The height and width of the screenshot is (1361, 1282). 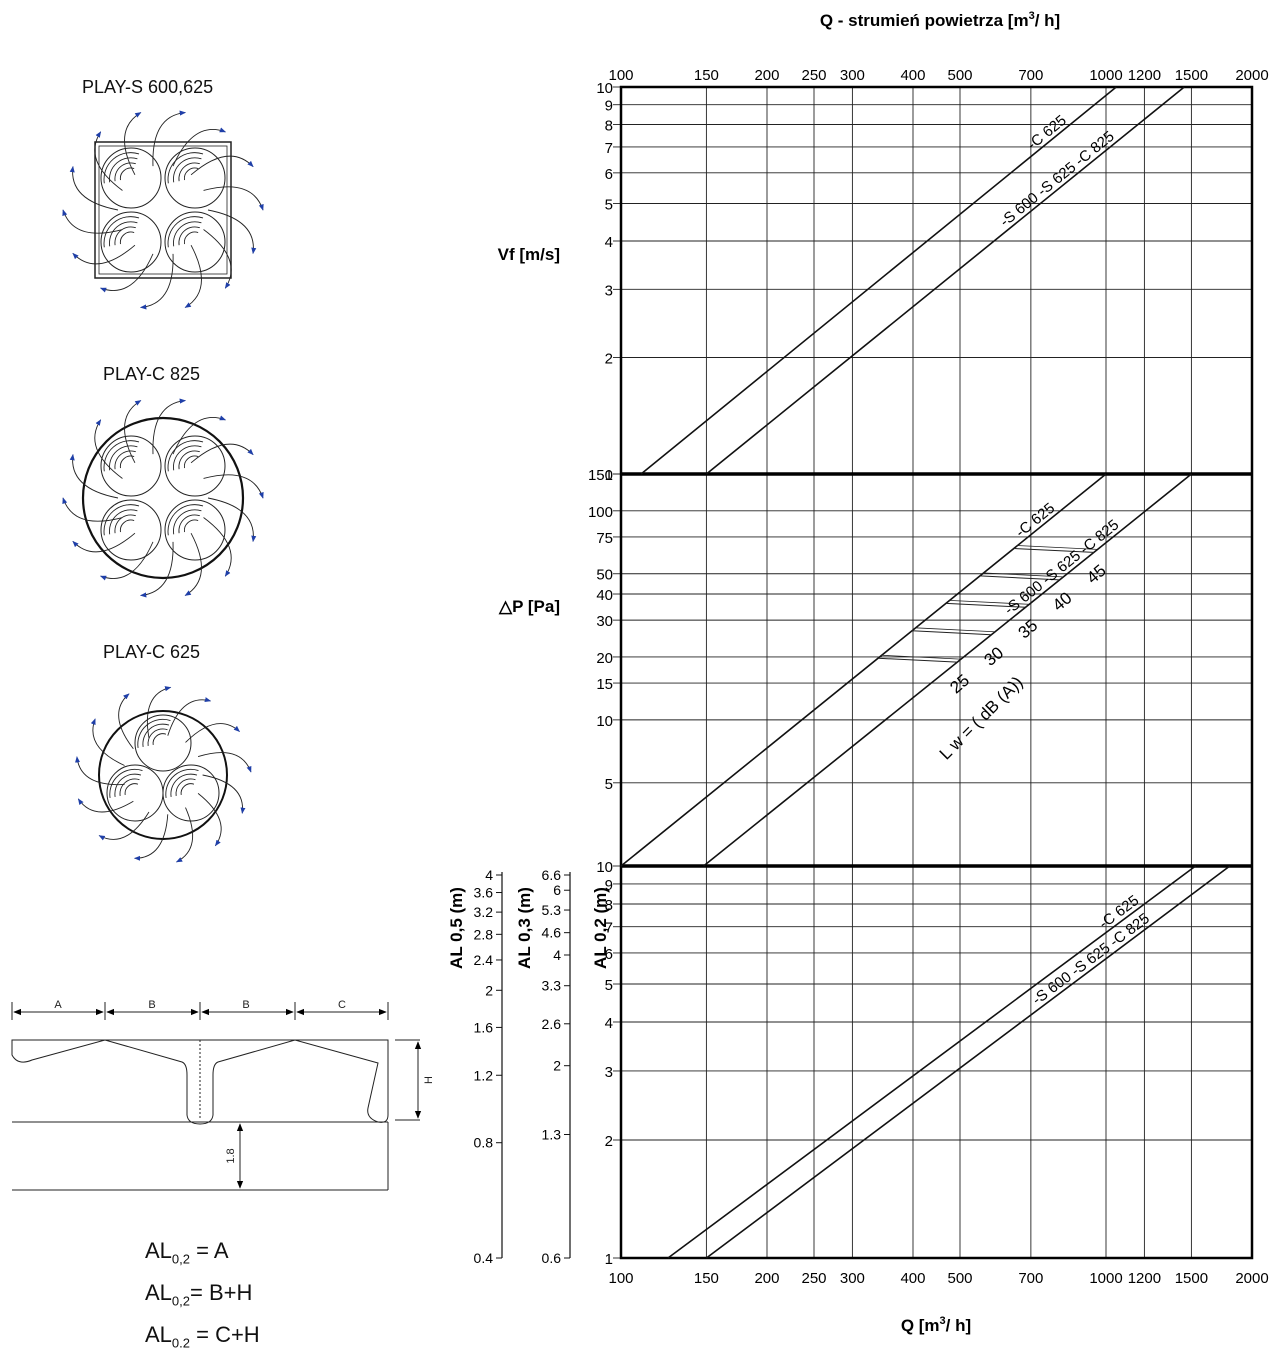 What do you see at coordinates (706, 75) in the screenshot?
I see `x-tick-label-top: 150` at bounding box center [706, 75].